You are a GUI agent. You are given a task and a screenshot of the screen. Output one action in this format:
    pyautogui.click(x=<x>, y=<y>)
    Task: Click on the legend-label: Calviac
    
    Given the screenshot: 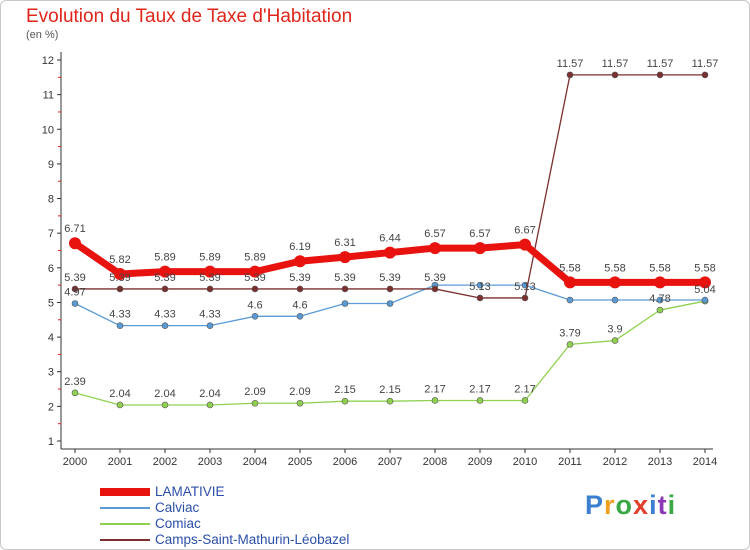 What is the action you would take?
    pyautogui.click(x=177, y=507)
    